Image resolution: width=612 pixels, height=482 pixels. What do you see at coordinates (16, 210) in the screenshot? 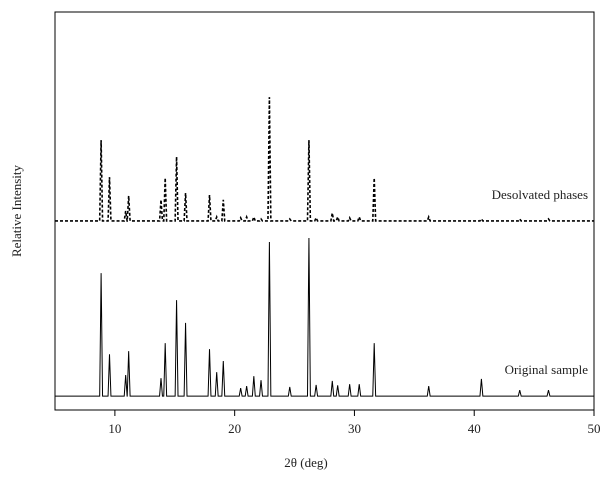
I see `y-axis-label: Relative Intensity` at bounding box center [16, 210].